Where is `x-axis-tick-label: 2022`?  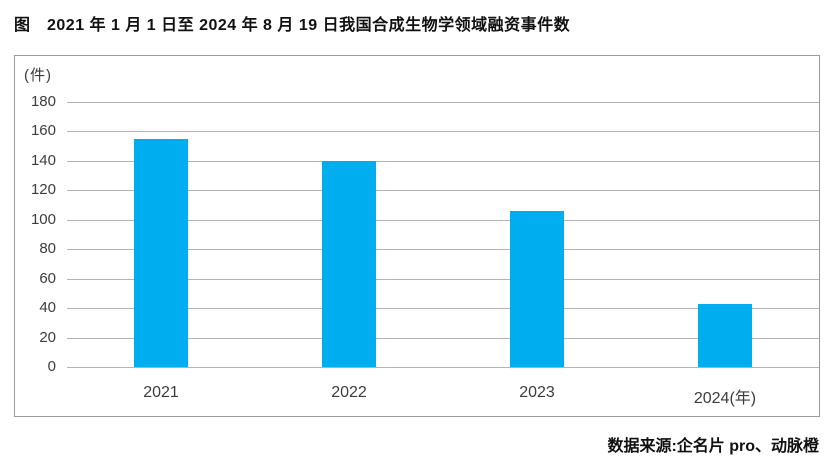
x-axis-tick-label: 2022 is located at coordinates (349, 392).